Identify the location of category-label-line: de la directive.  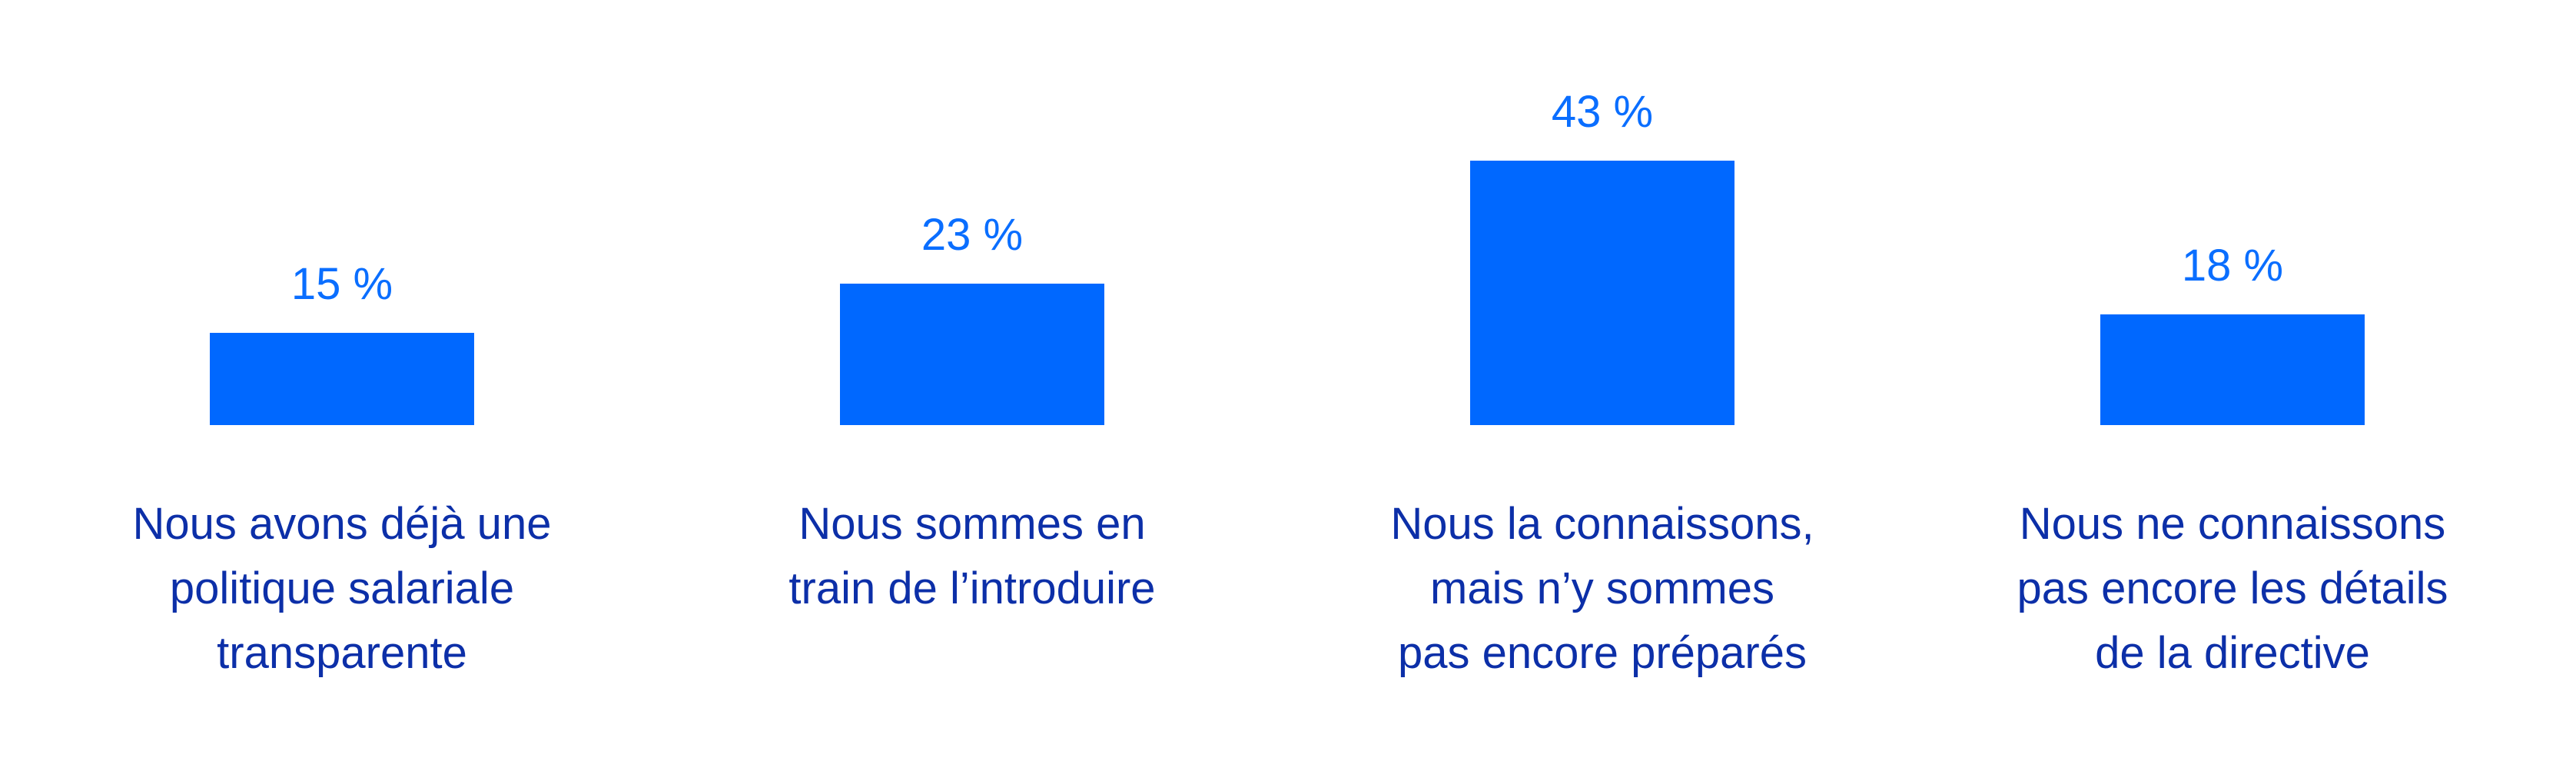
(2232, 653).